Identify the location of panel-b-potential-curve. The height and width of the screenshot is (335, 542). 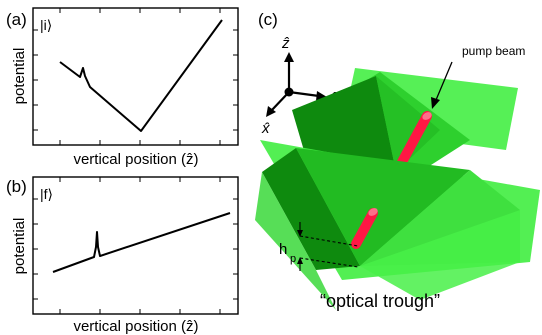
(141, 242).